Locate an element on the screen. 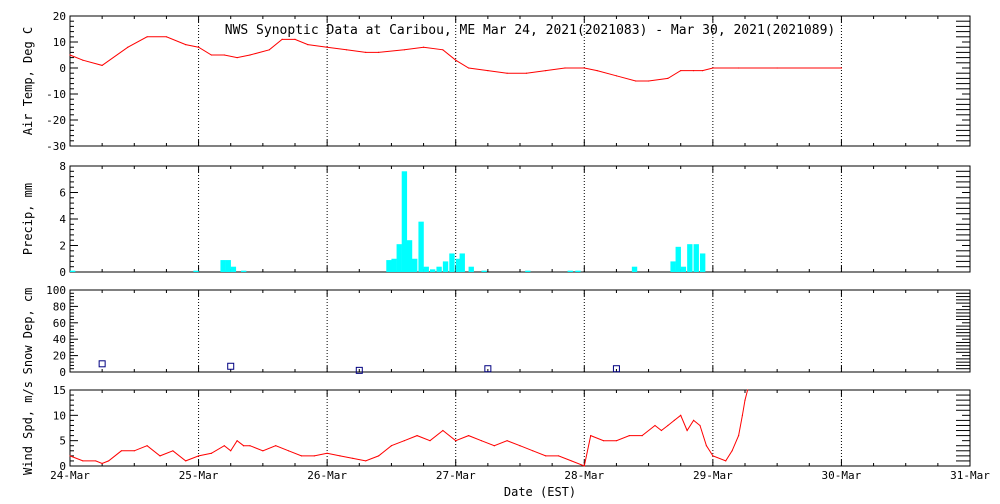 The height and width of the screenshot is (504, 1000). x-tick-label: 27-Mar is located at coordinates (456, 475).